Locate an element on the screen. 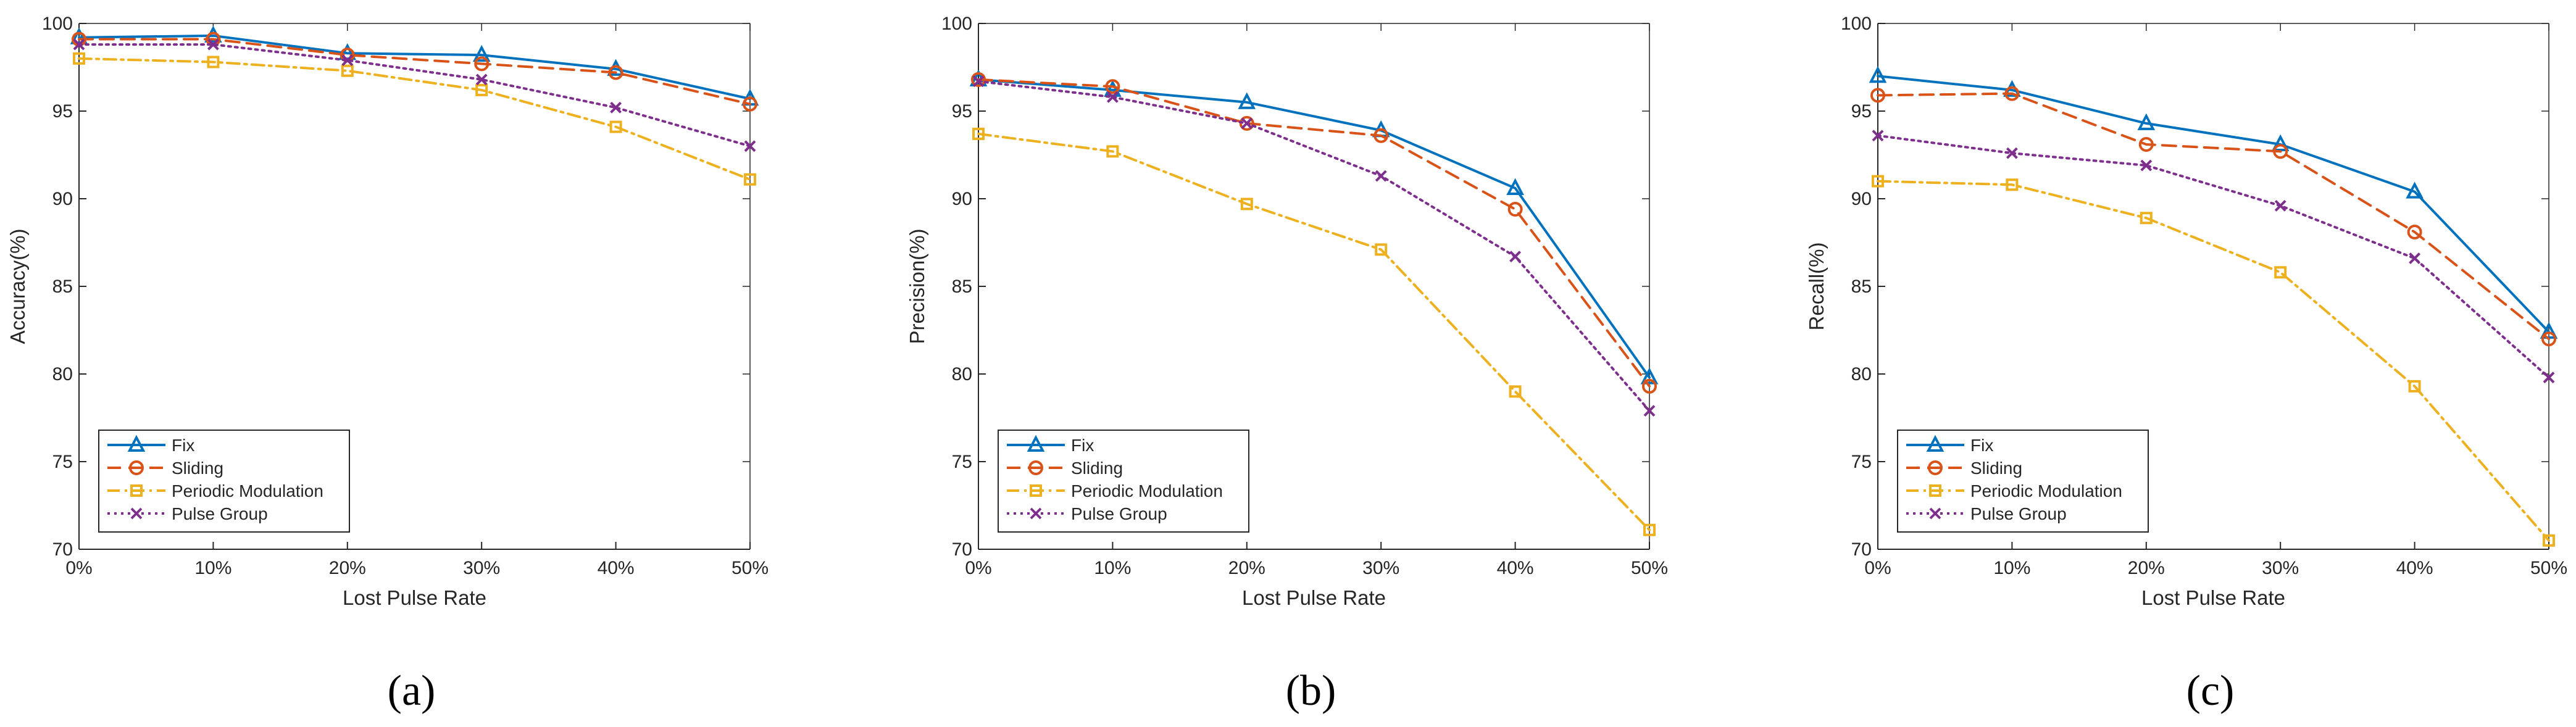  y-tick-label: 90 is located at coordinates (62, 199).